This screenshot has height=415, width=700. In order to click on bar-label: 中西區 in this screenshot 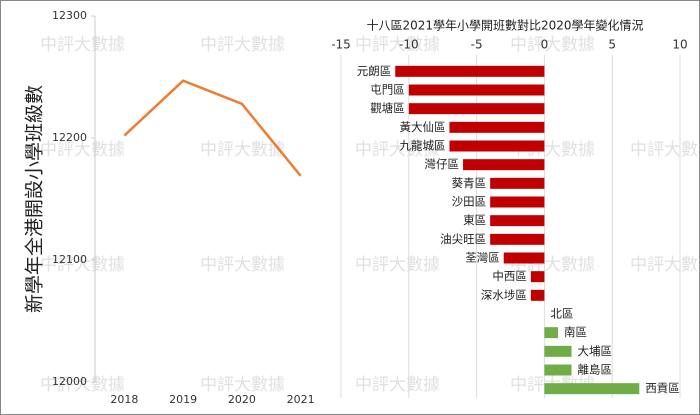, I will do `click(509, 276)`.